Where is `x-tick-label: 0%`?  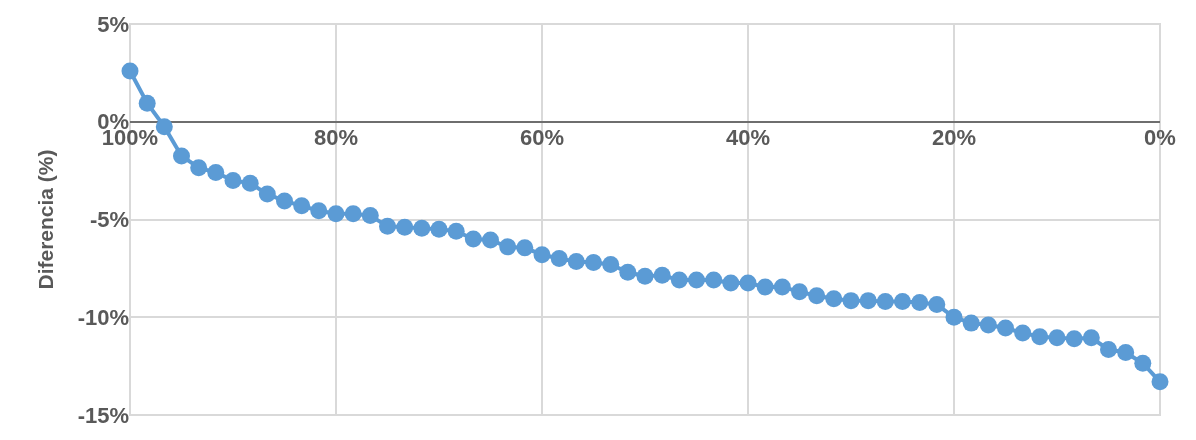 x-tick-label: 0% is located at coordinates (1160, 137).